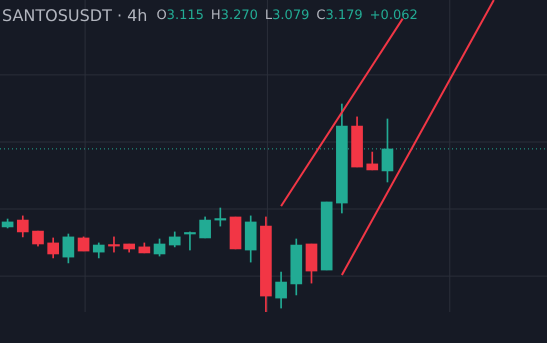 Image resolution: width=547 pixels, height=343 pixels. I want to click on text: H3.270, so click(234, 15).